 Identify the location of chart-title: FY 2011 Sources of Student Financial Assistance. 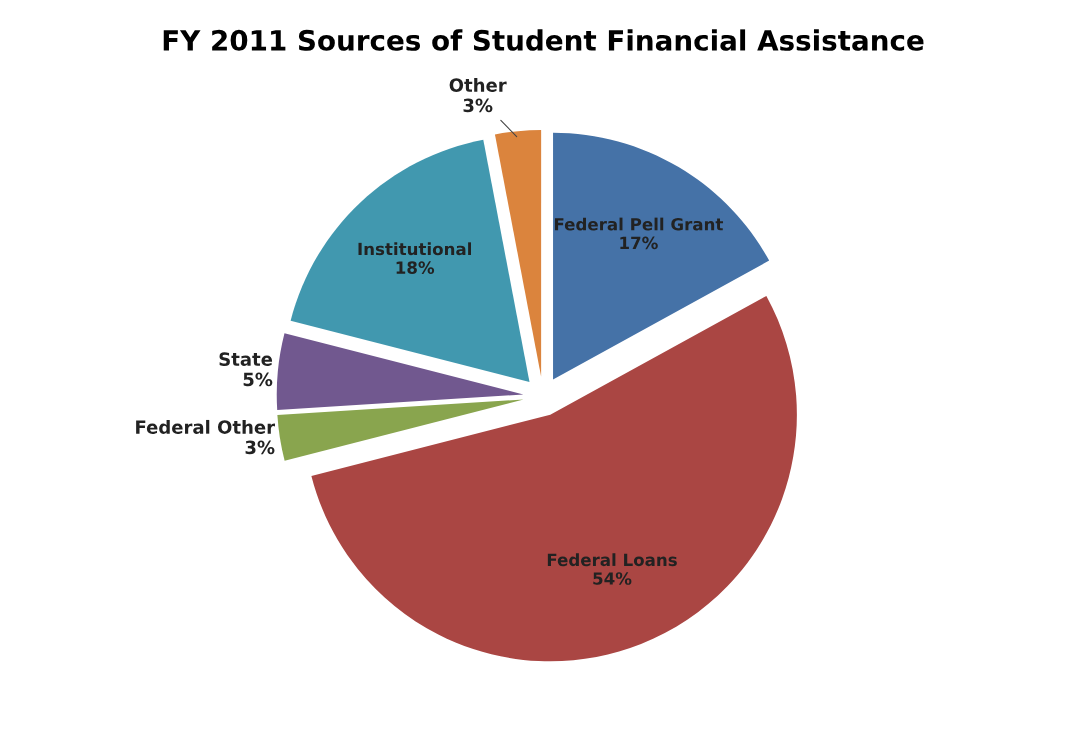
(543, 40).